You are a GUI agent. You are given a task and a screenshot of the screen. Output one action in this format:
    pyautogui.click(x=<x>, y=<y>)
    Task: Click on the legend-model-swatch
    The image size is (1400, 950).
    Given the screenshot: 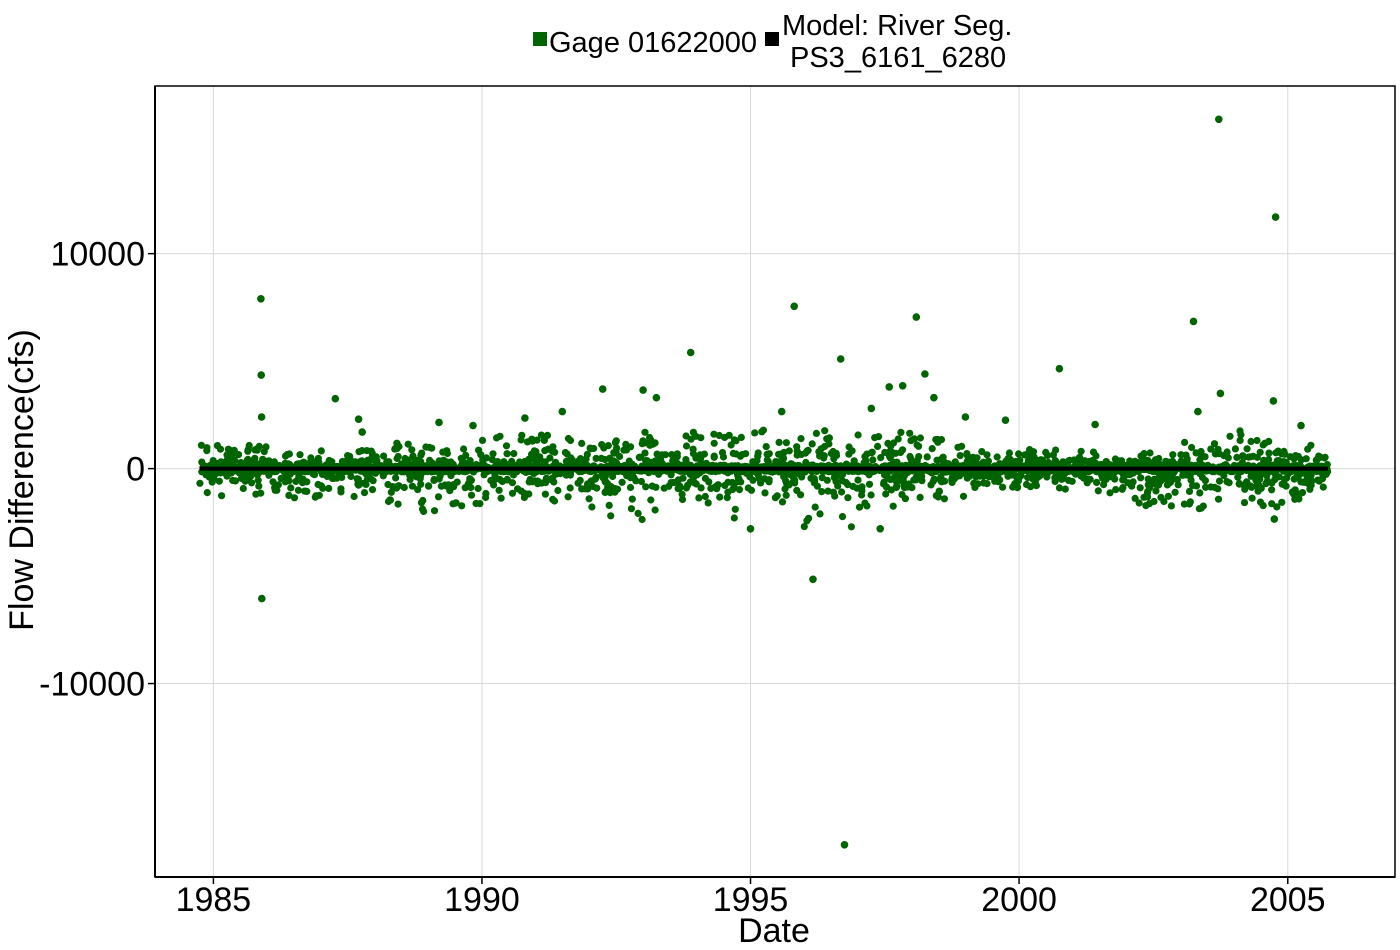 What is the action you would take?
    pyautogui.click(x=772, y=39)
    